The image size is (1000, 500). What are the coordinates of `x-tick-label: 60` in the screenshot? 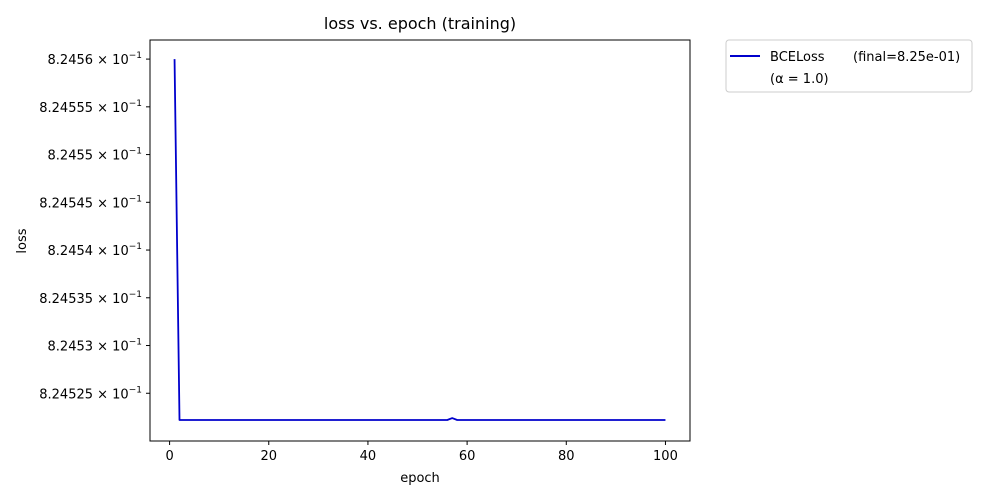 It's located at (467, 456).